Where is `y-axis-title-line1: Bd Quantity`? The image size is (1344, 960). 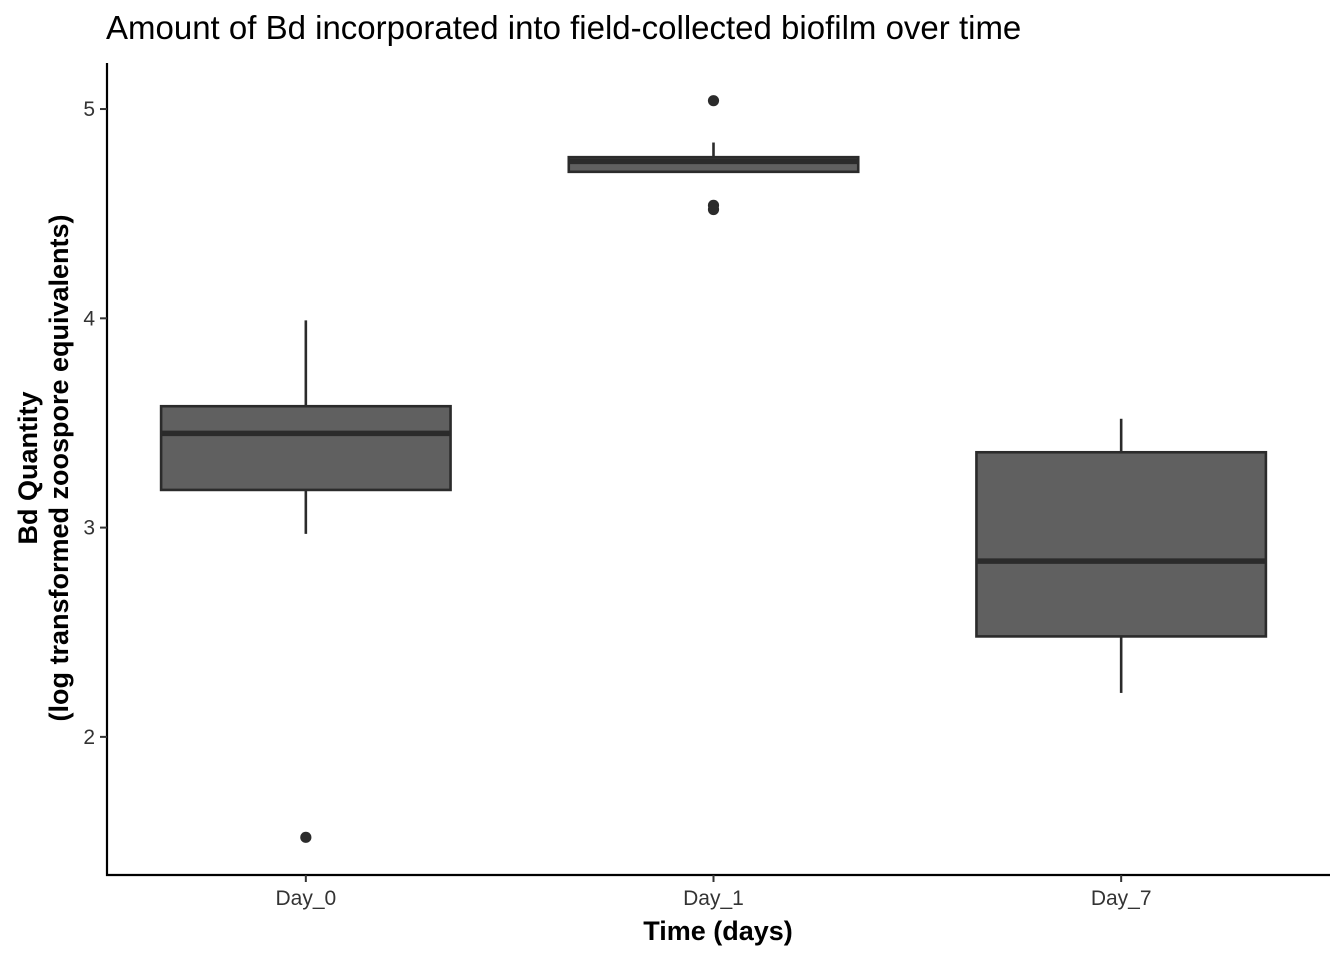
y-axis-title-line1: Bd Quantity is located at coordinates (28, 468).